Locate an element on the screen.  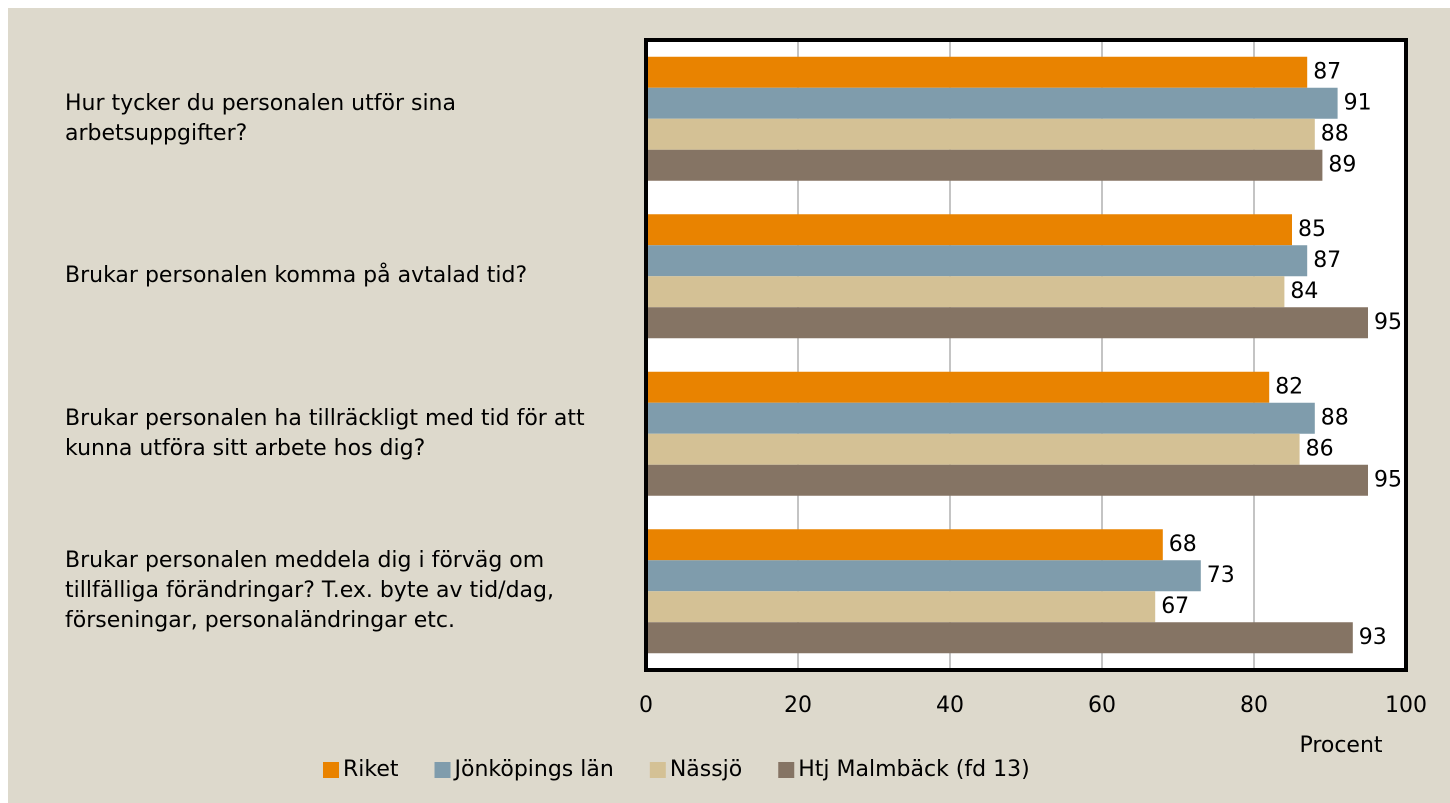
value-label: 84 is located at coordinates (1304, 291).